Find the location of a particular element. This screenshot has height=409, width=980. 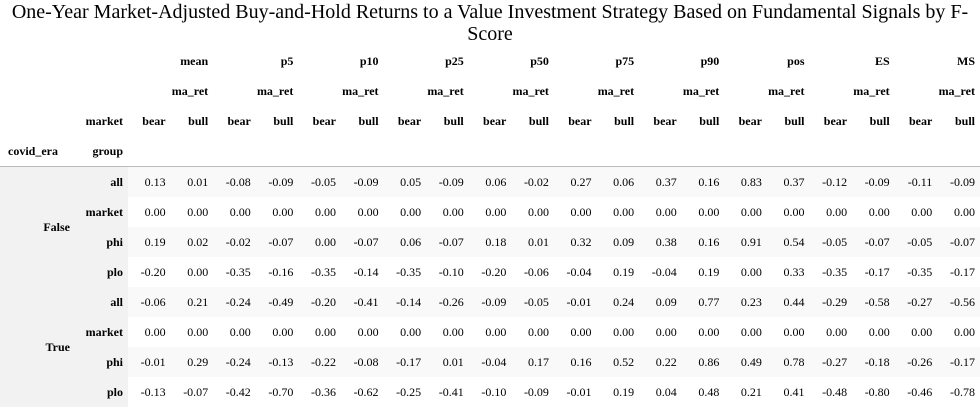

value-cell: -0.80 is located at coordinates (877, 391).